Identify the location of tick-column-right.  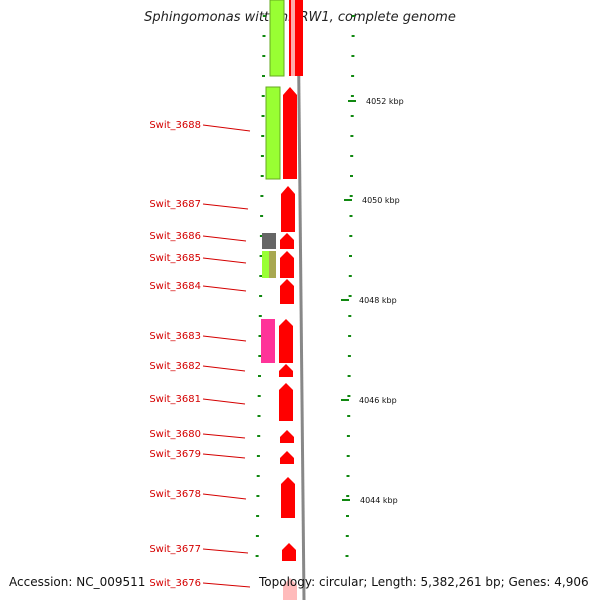
(350, 286).